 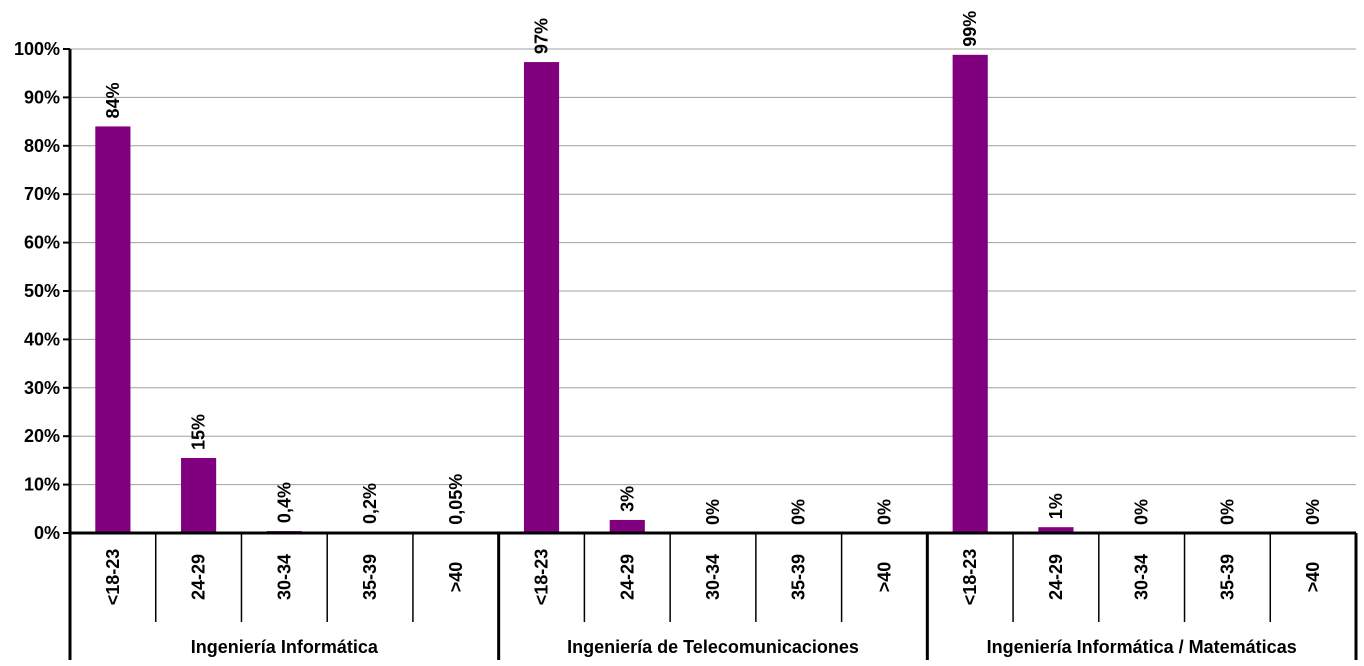 What do you see at coordinates (1142, 647) in the screenshot?
I see `group-label: Ingeniería Informática / Matemáticas` at bounding box center [1142, 647].